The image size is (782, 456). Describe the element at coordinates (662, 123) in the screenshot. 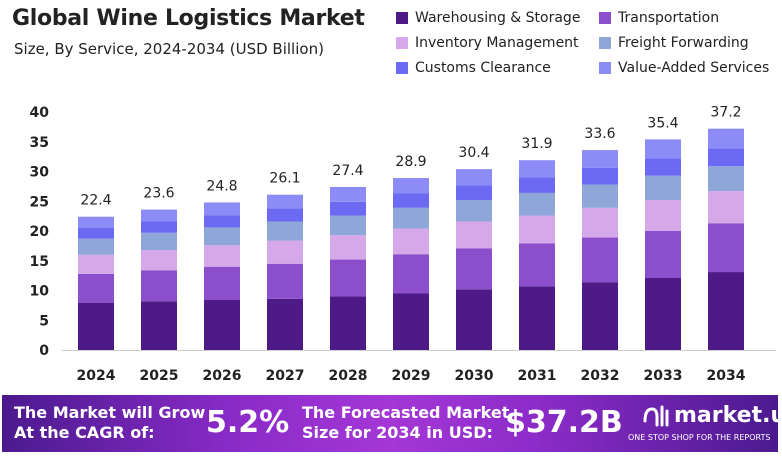

I see `total-data-label: 35.4` at that location.